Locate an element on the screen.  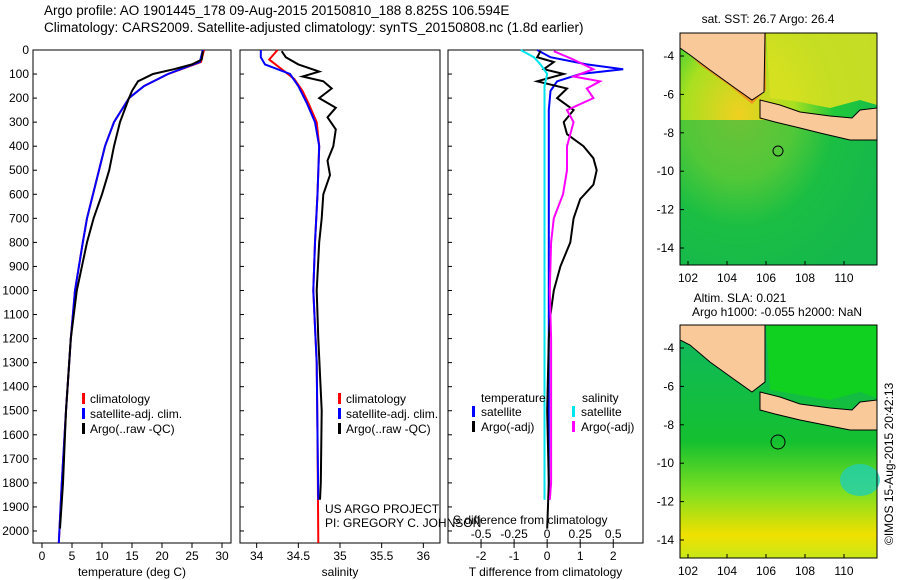
x-tick-label: 10 is located at coordinates (102, 556).